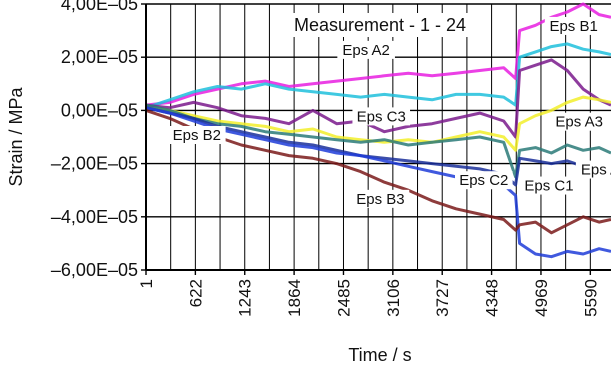 Image resolution: width=611 pixels, height=367 pixels. I want to click on x-tick-labels: 1 622 1243 1864 2485 3106 3727 4348 4969 5590, so click(368, 293).